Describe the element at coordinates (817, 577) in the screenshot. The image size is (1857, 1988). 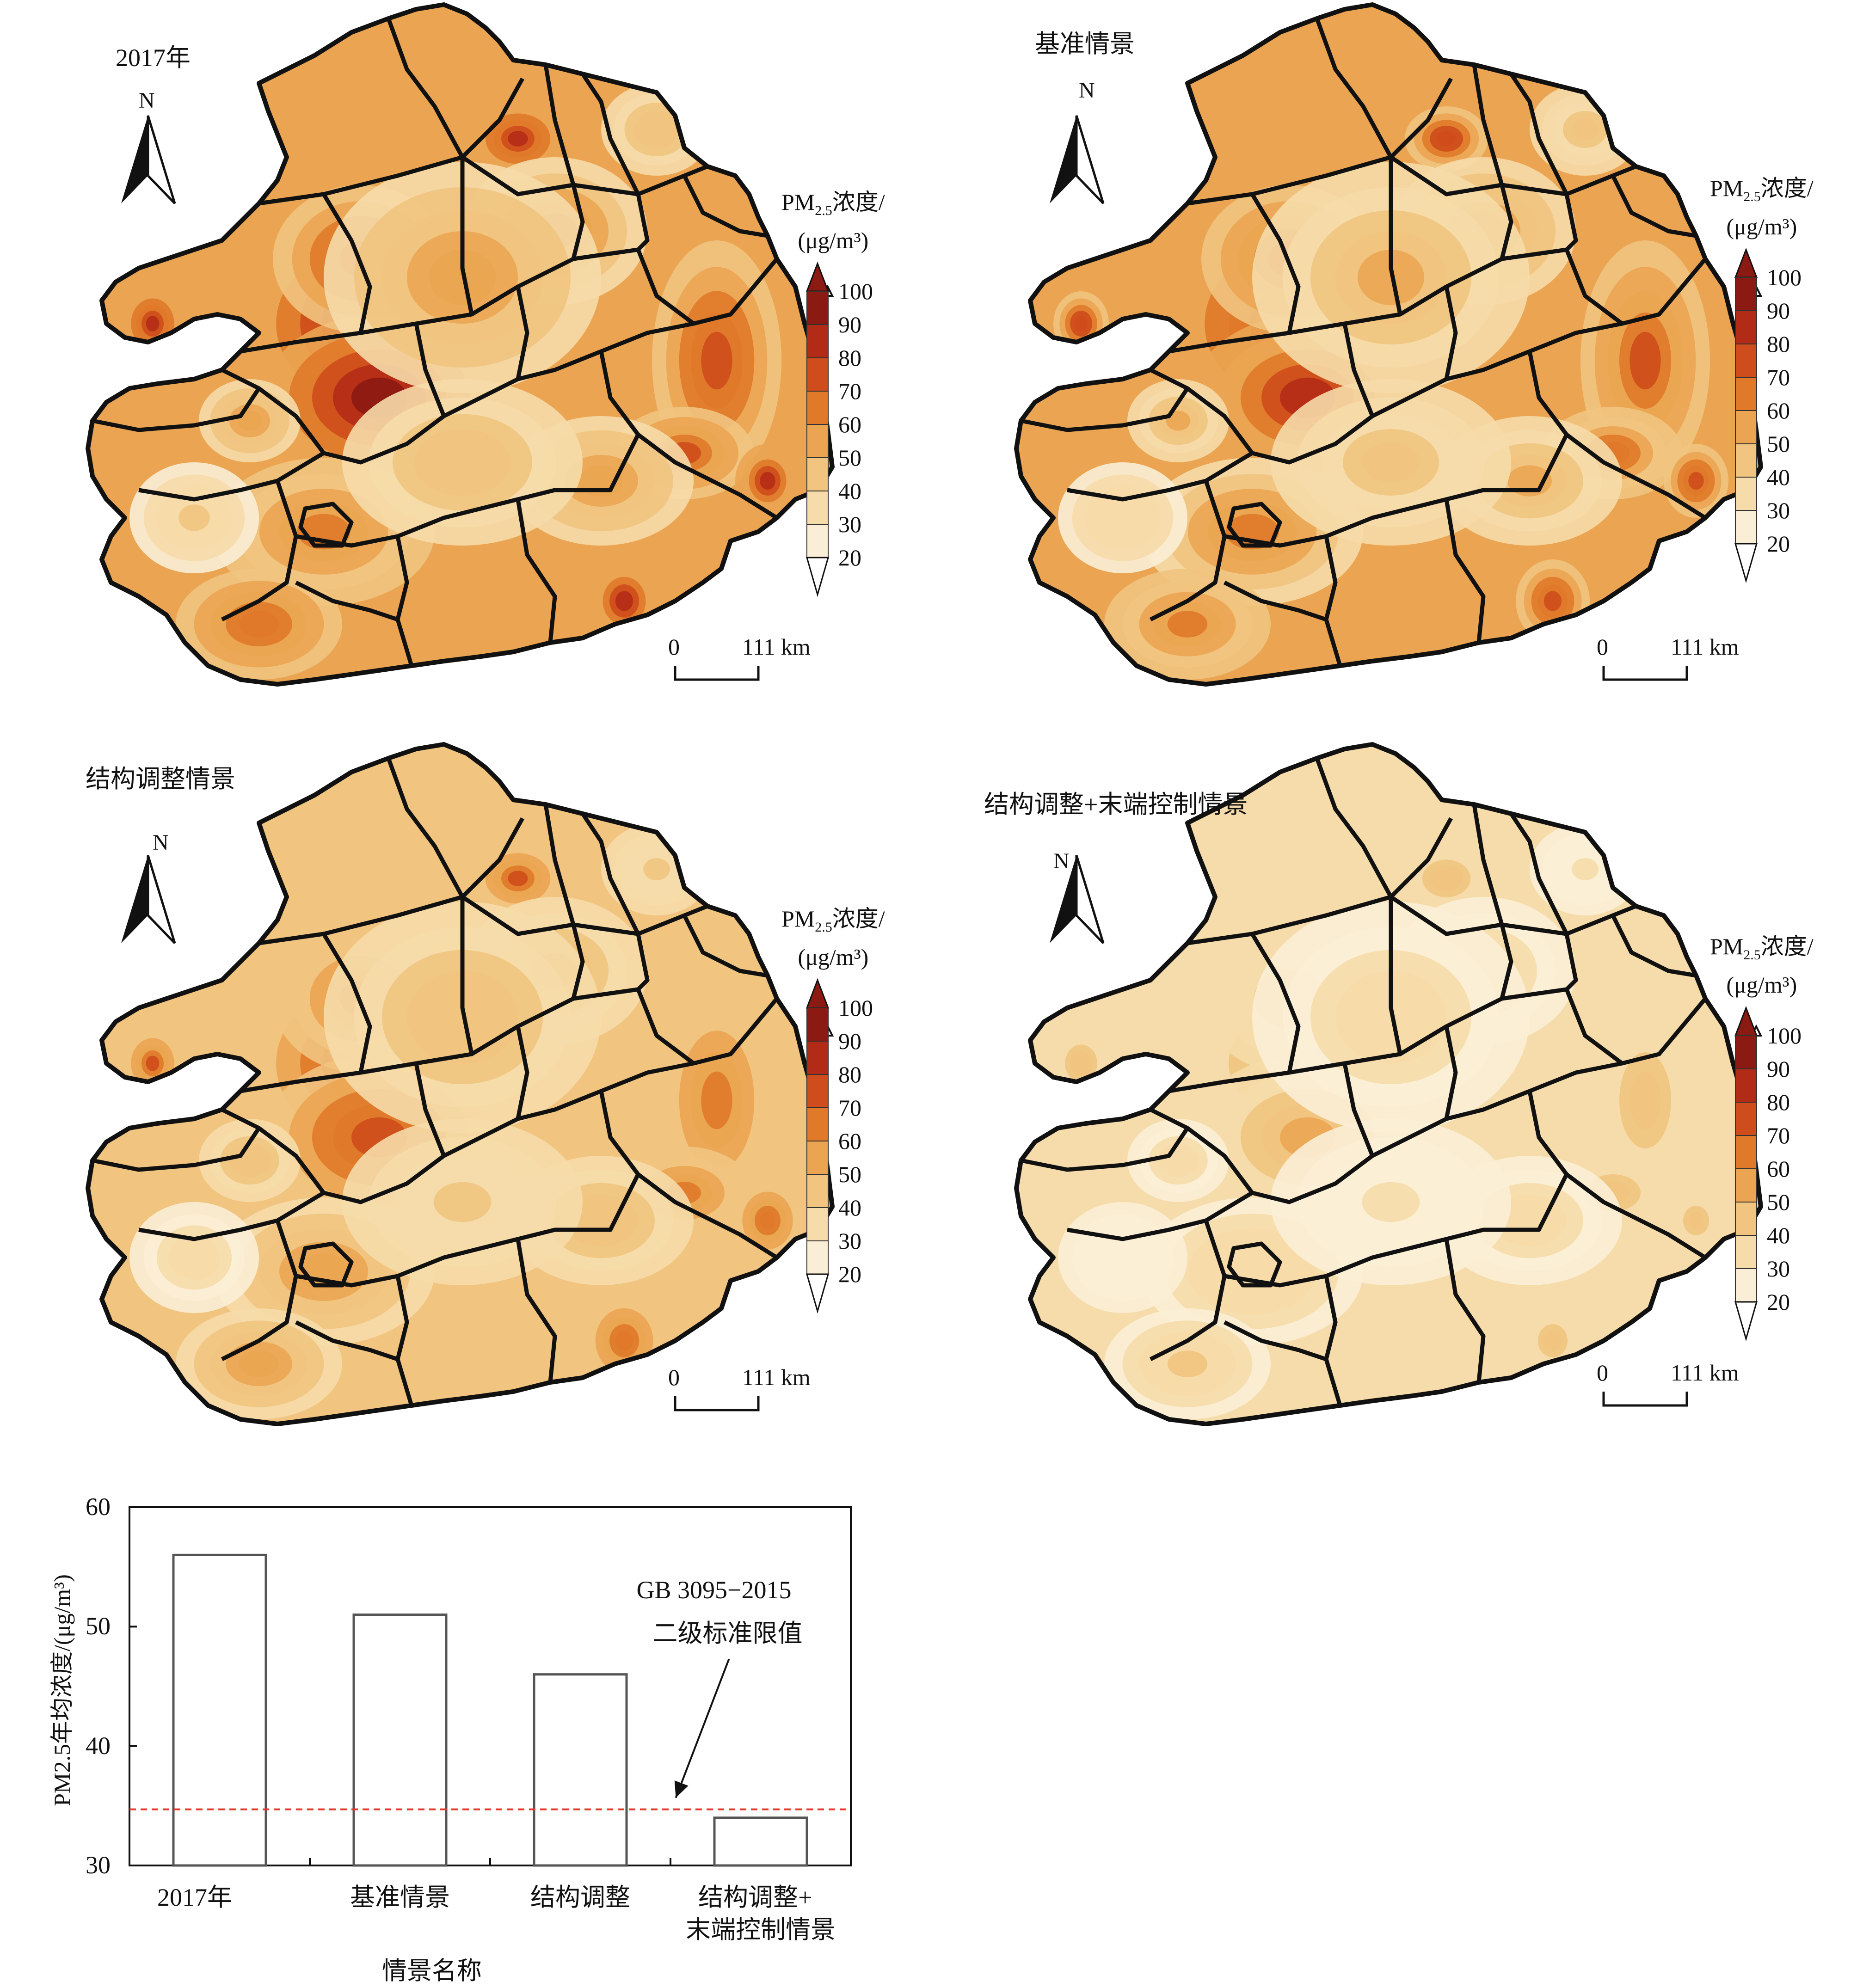
I see `legend-arrow-bottom` at that location.